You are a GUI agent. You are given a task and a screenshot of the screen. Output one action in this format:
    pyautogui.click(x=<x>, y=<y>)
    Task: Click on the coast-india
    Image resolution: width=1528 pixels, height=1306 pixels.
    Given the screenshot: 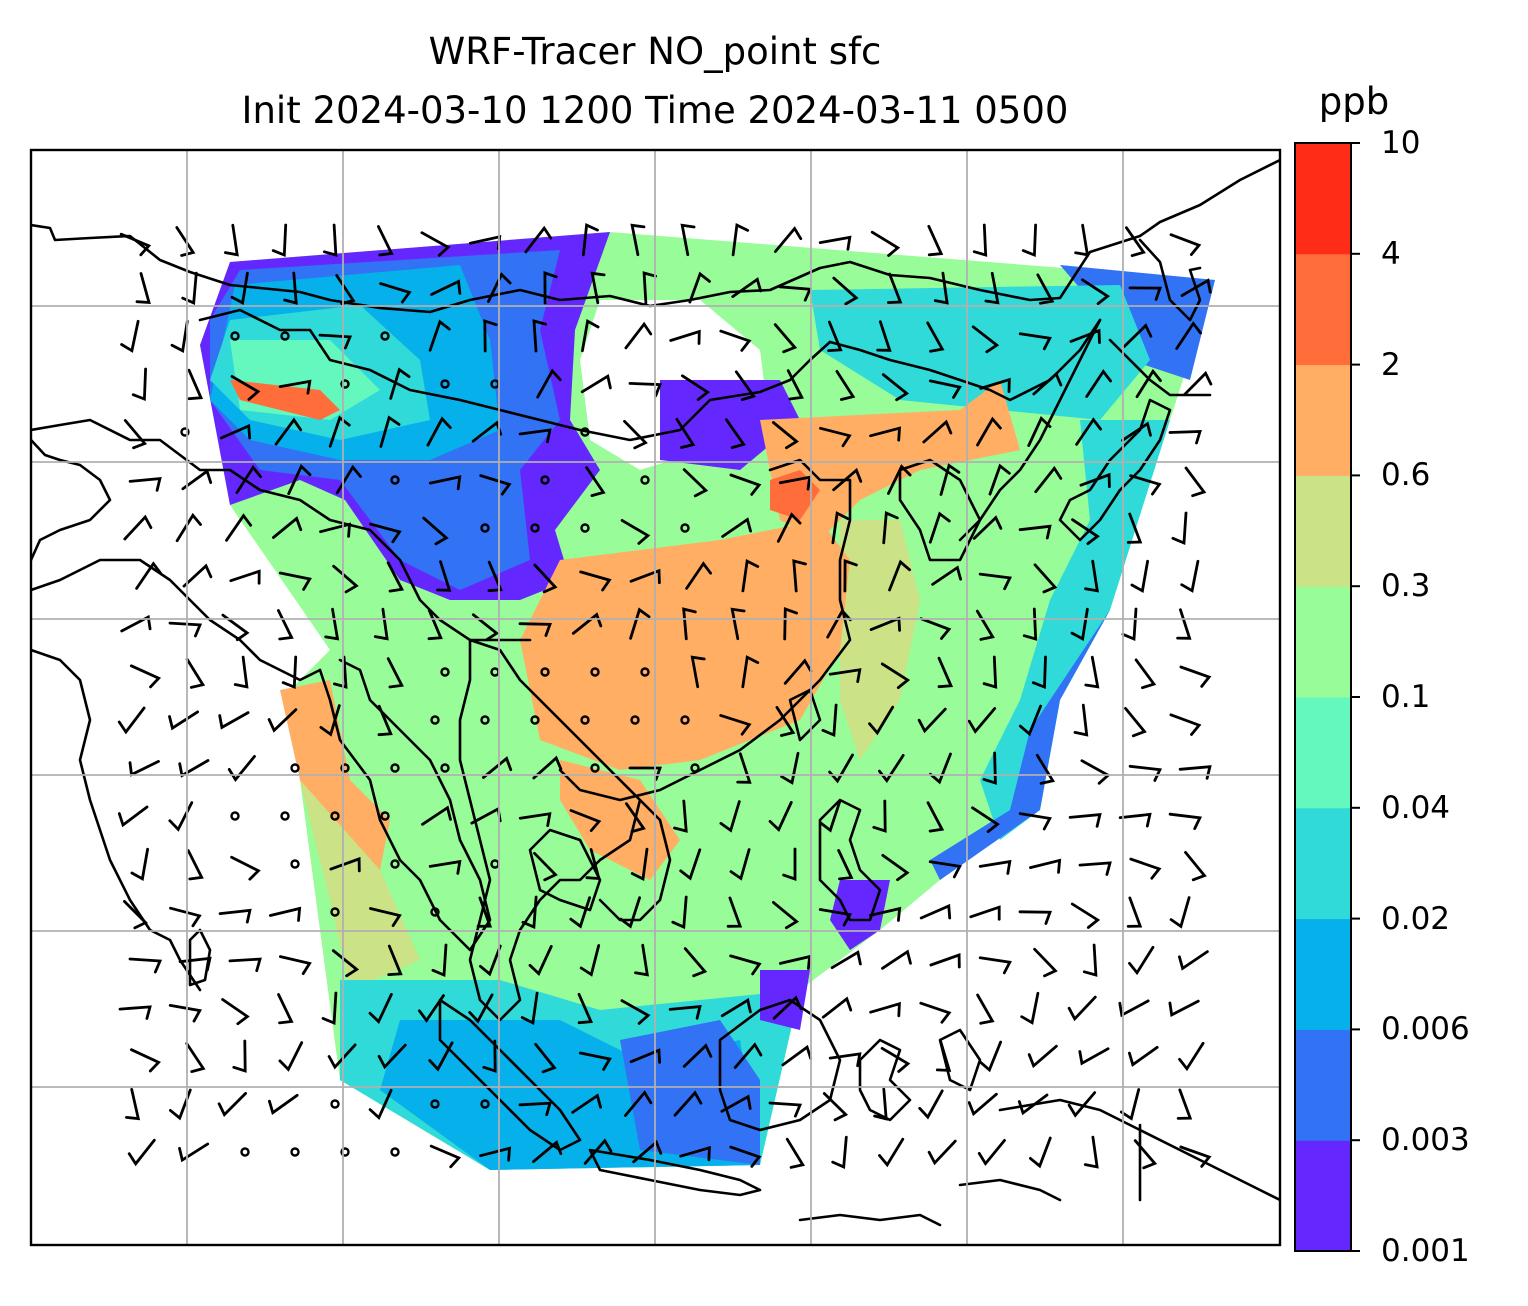 What is the action you would take?
    pyautogui.click(x=405, y=805)
    